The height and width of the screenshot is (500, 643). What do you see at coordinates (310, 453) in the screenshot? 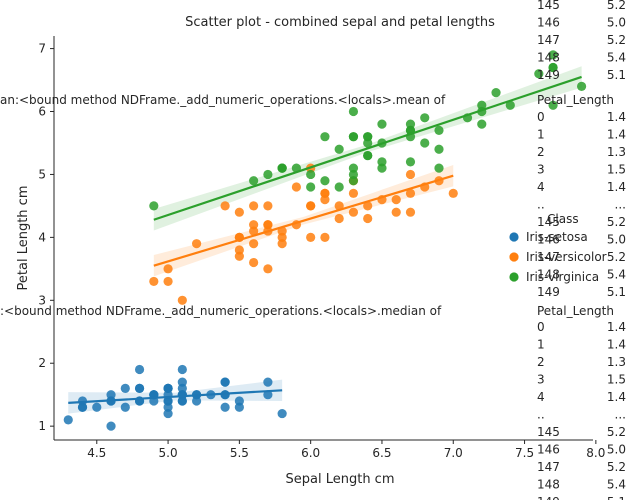
I see `x-tick-label: 6.0` at bounding box center [310, 453].